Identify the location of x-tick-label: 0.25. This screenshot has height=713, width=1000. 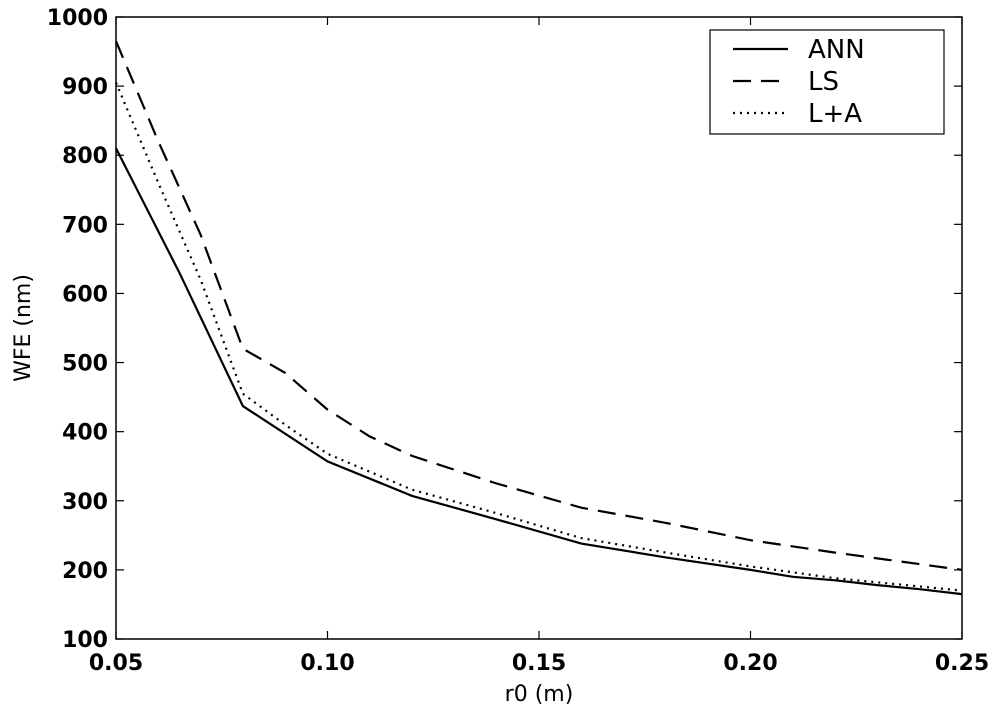
(962, 663).